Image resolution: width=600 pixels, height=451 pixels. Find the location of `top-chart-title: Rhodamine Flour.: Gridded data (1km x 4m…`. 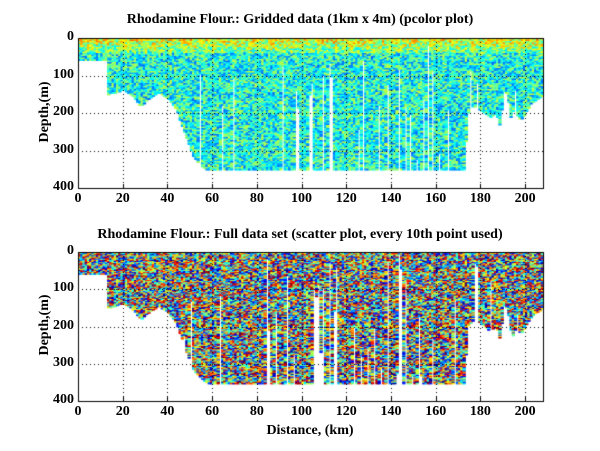

top-chart-title: Rhodamine Flour.: Gridded data (1km x 4m… is located at coordinates (300, 19).